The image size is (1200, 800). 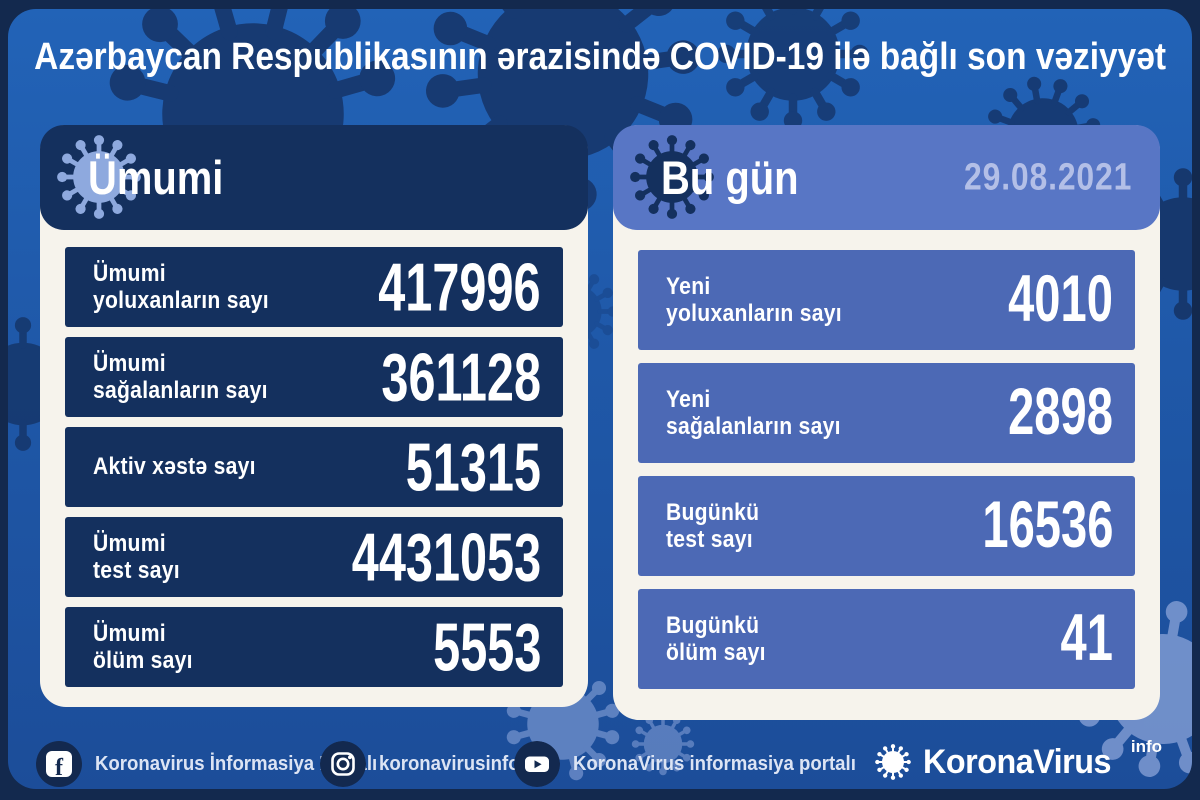 I want to click on stat-row: Ümumi sağalanların sayı 361128, so click(x=314, y=377).